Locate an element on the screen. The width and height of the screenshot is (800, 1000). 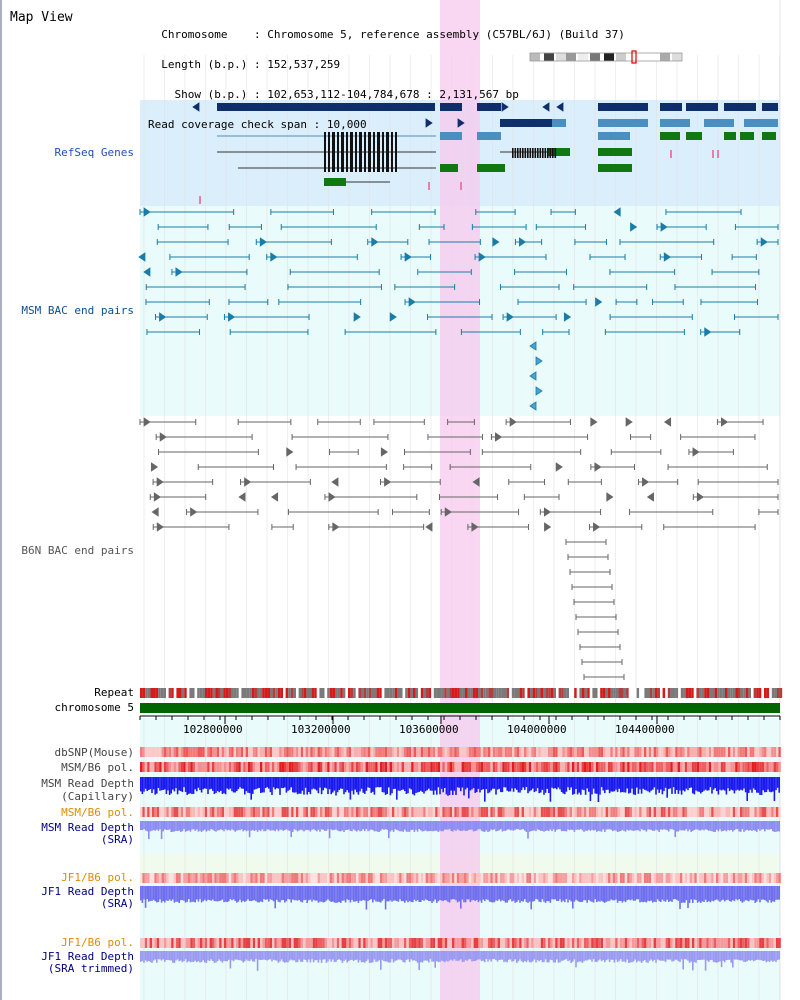
track-label-jf1-b6-pol-2: JF1/B6 pol. is located at coordinates (97, 942).